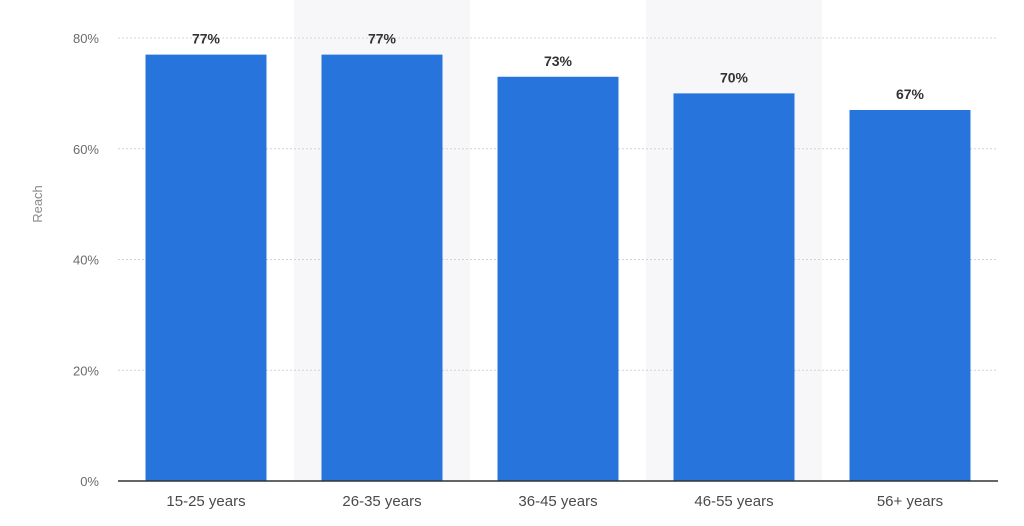  What do you see at coordinates (381, 501) in the screenshot?
I see `x-tick-label: 26-35 years` at bounding box center [381, 501].